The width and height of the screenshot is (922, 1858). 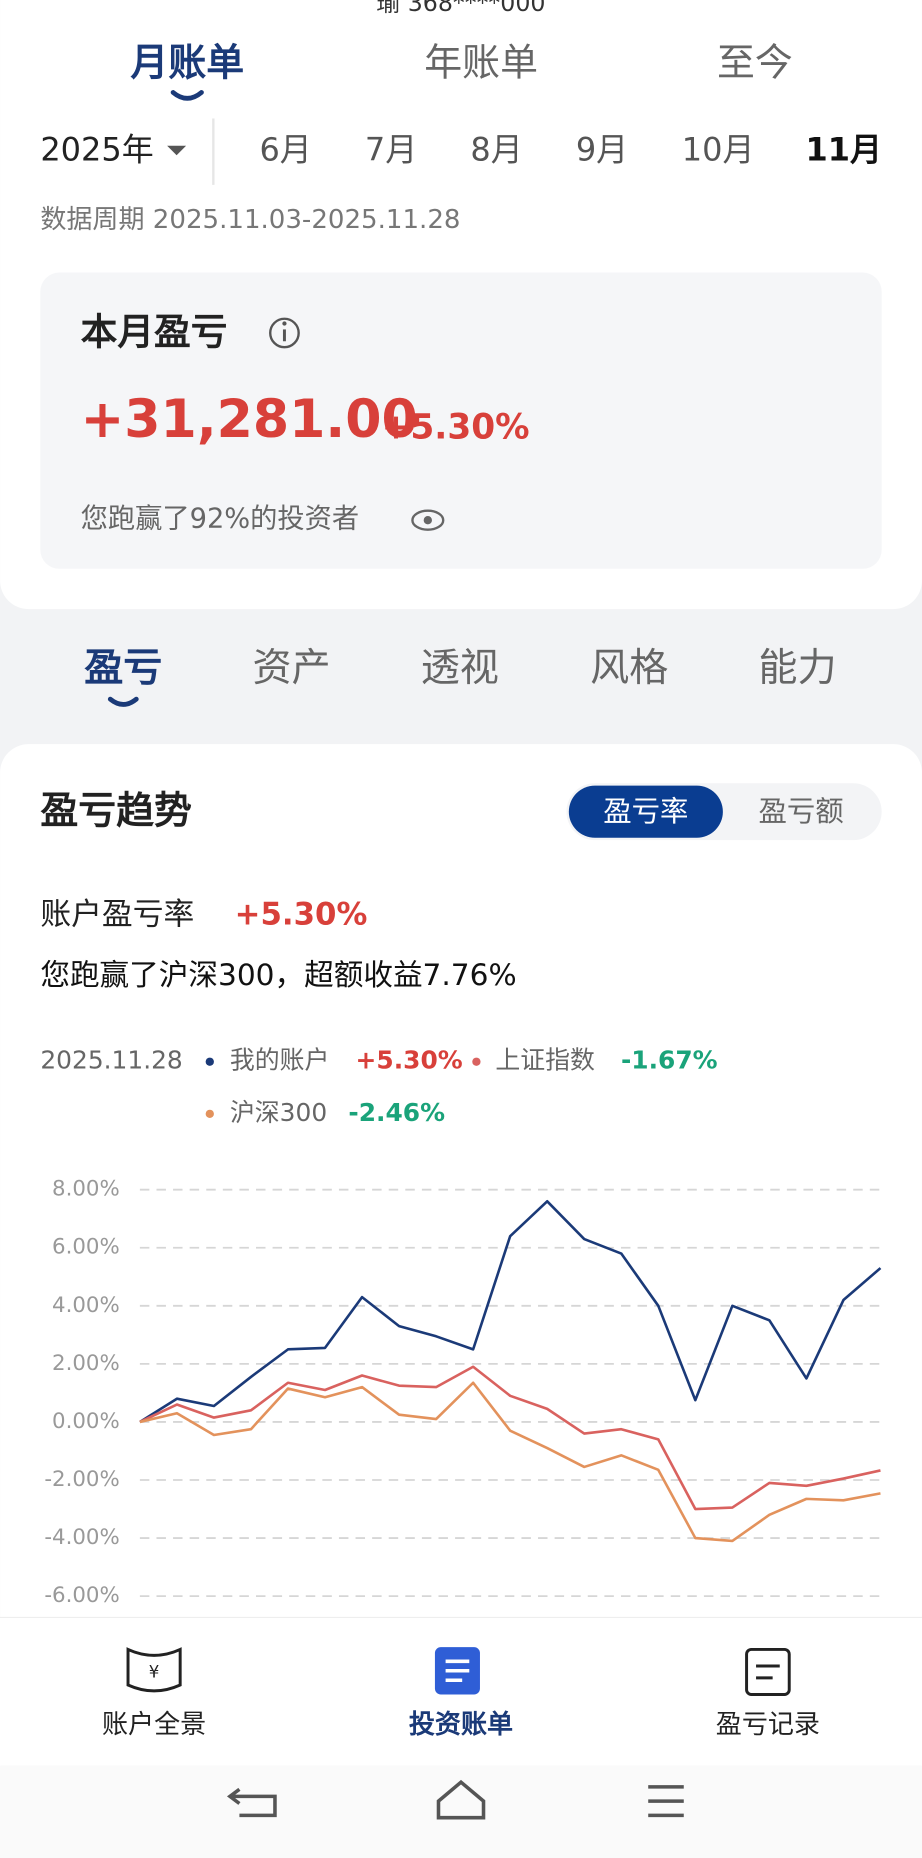 I want to click on eye-icon, so click(x=428, y=520).